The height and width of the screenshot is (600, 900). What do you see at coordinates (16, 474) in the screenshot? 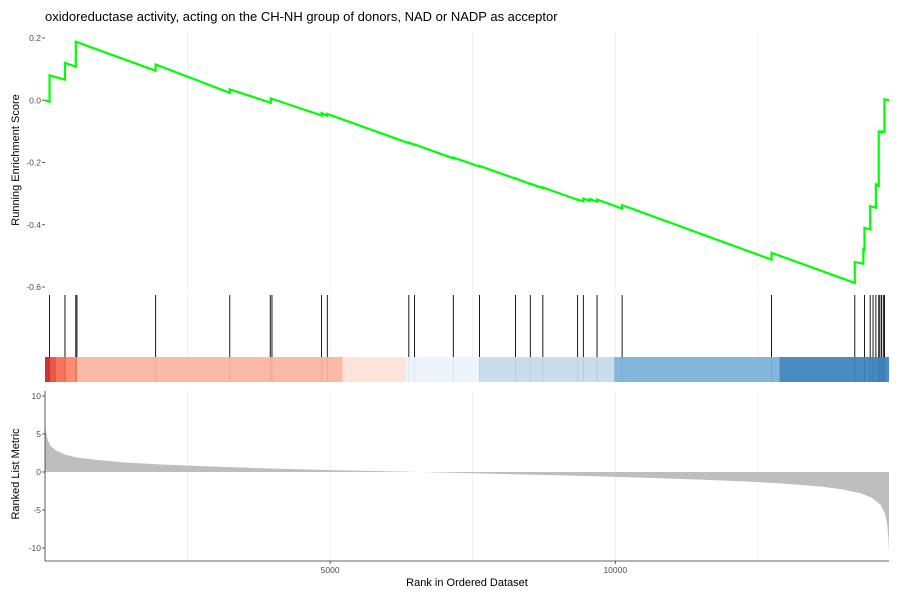
I see `rm-y-axis-label: Ranked List Metric` at bounding box center [16, 474].